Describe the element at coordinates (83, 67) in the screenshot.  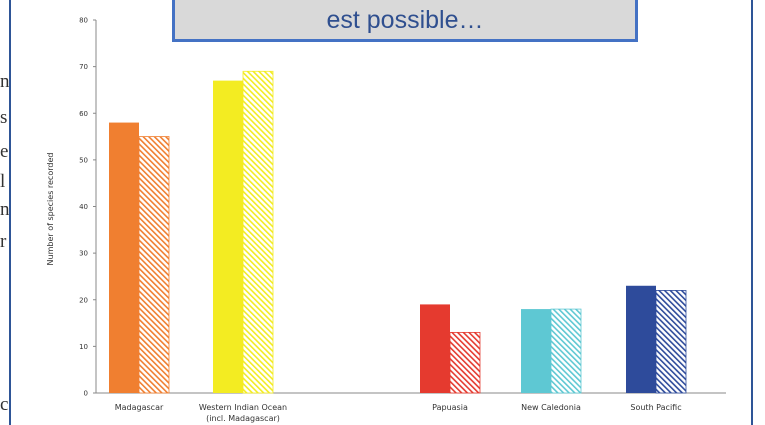
I see `y-tick-label: 70` at that location.